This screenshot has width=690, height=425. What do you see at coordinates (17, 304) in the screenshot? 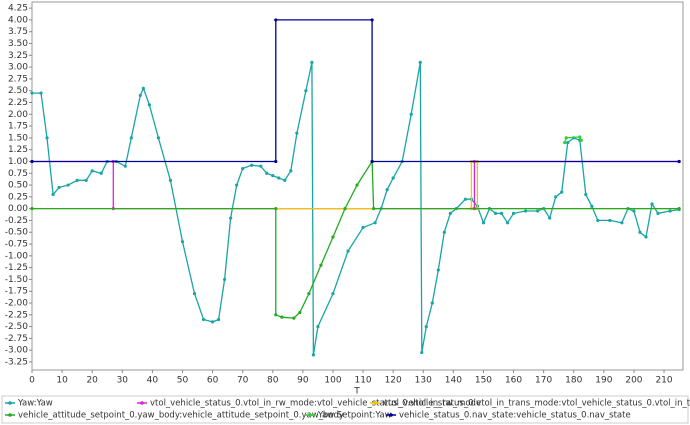
I see `y-tick-label: -2.00` at bounding box center [17, 304].